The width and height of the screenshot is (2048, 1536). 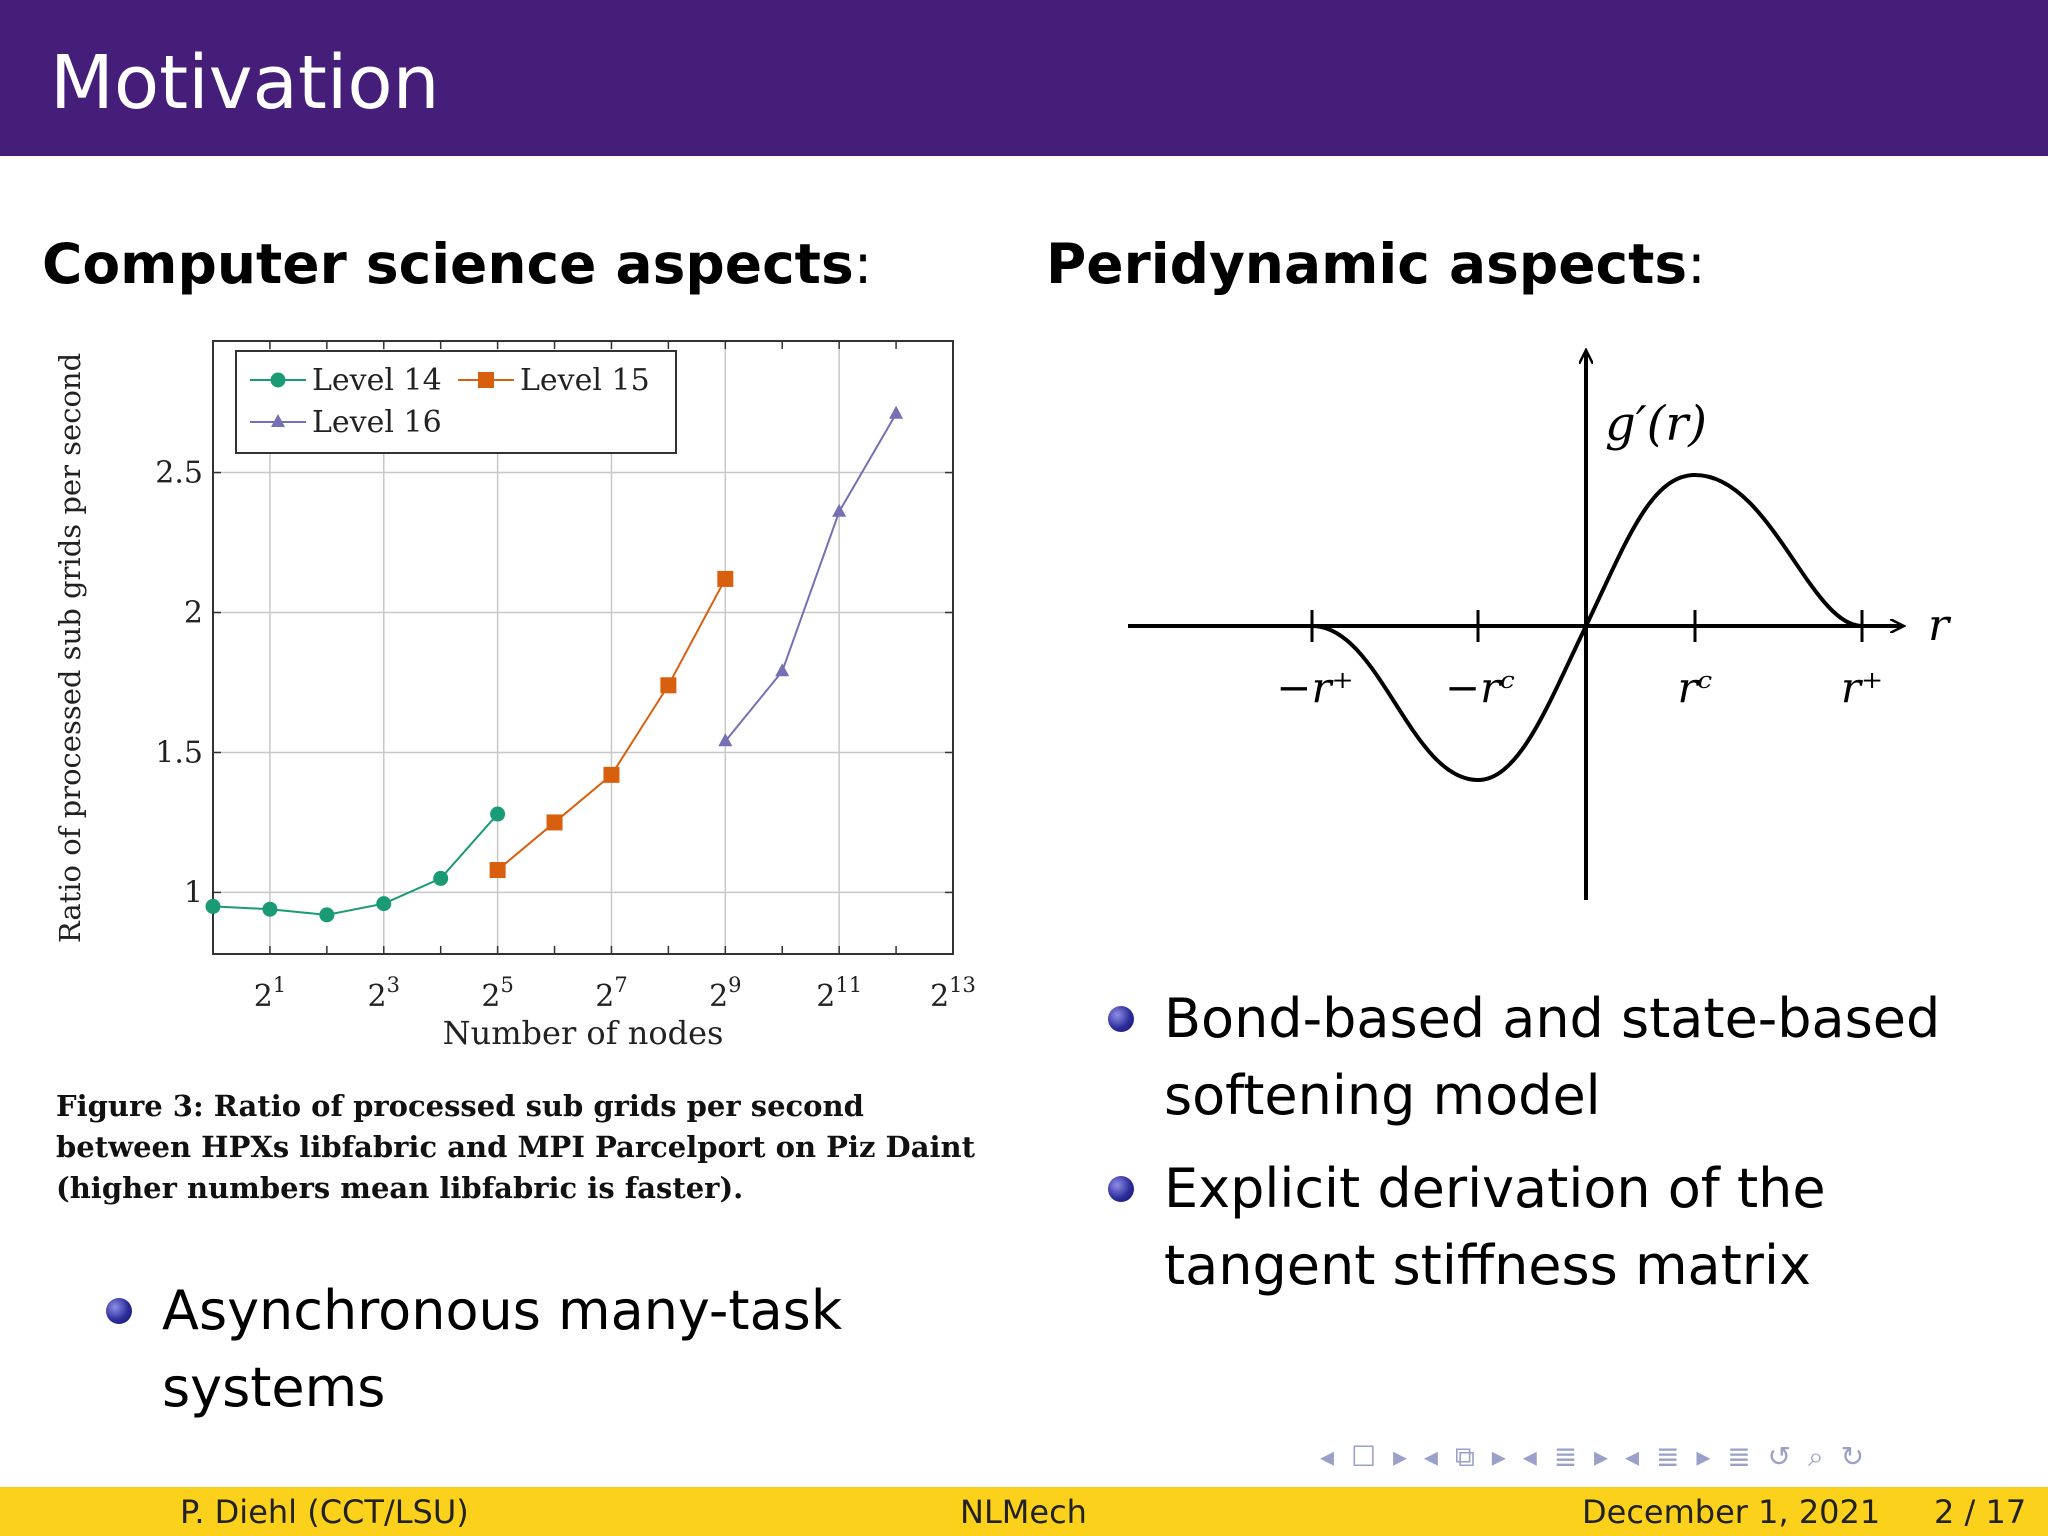 I want to click on g-prime-curve, so click(x=1587, y=627).